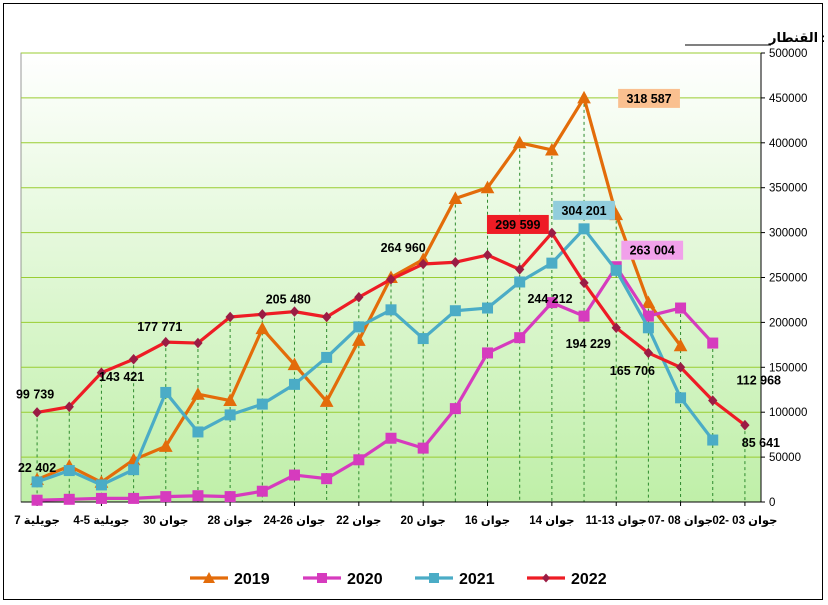  I want to click on data-label: 205 480, so click(288, 299).